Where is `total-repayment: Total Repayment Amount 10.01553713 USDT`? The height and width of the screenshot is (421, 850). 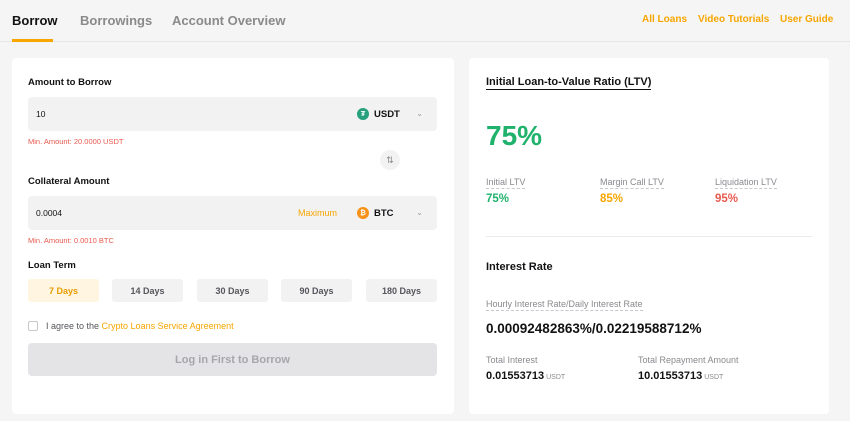
total-repayment: Total Repayment Amount 10.01553713 USDT is located at coordinates (688, 368).